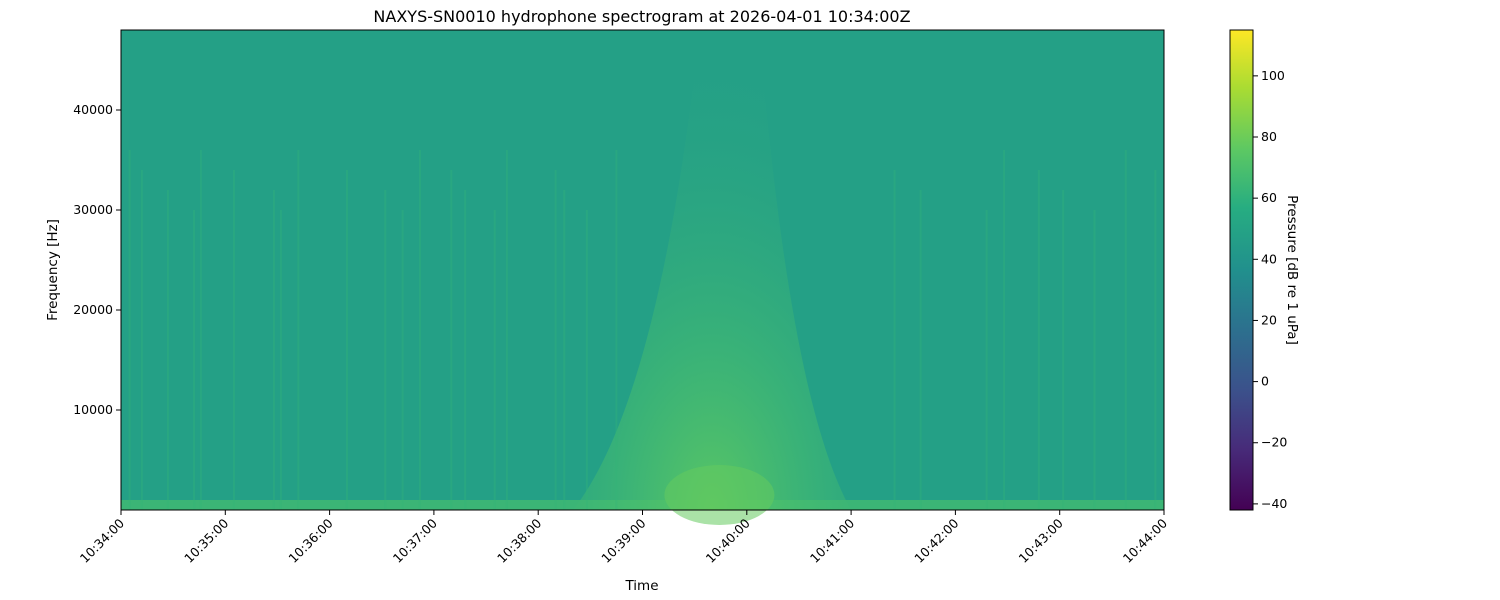 The width and height of the screenshot is (1500, 600). Describe the element at coordinates (1274, 503) in the screenshot. I see `colorbar-tick-label: −40` at that location.